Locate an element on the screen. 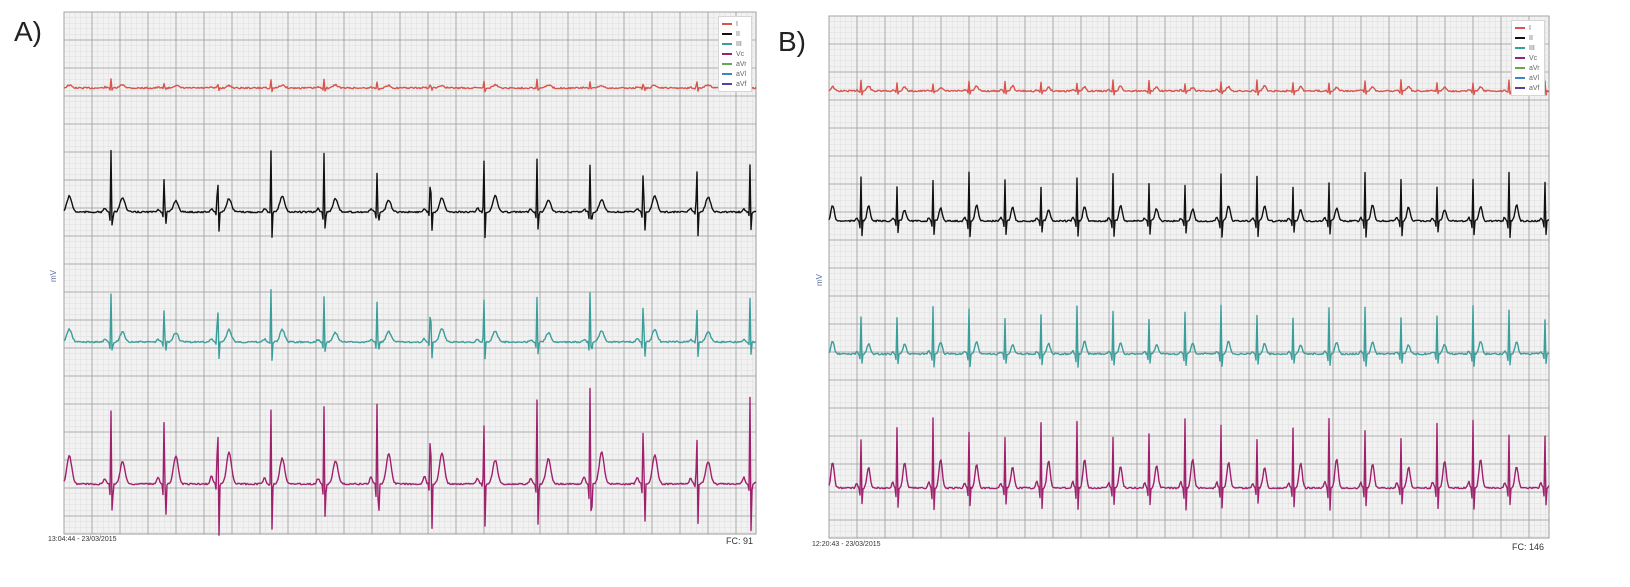  heart-rate-a: FC: 91 is located at coordinates (740, 541).